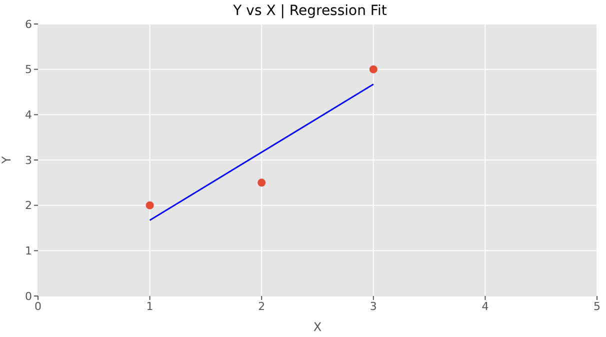 This screenshot has width=606, height=337. Describe the element at coordinates (28, 251) in the screenshot. I see `y-tick-label: 1` at that location.